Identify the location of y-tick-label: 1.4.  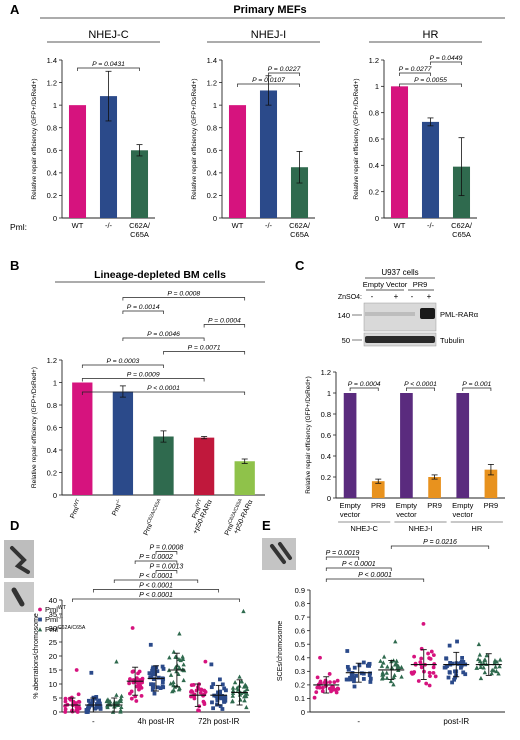
(52, 60).